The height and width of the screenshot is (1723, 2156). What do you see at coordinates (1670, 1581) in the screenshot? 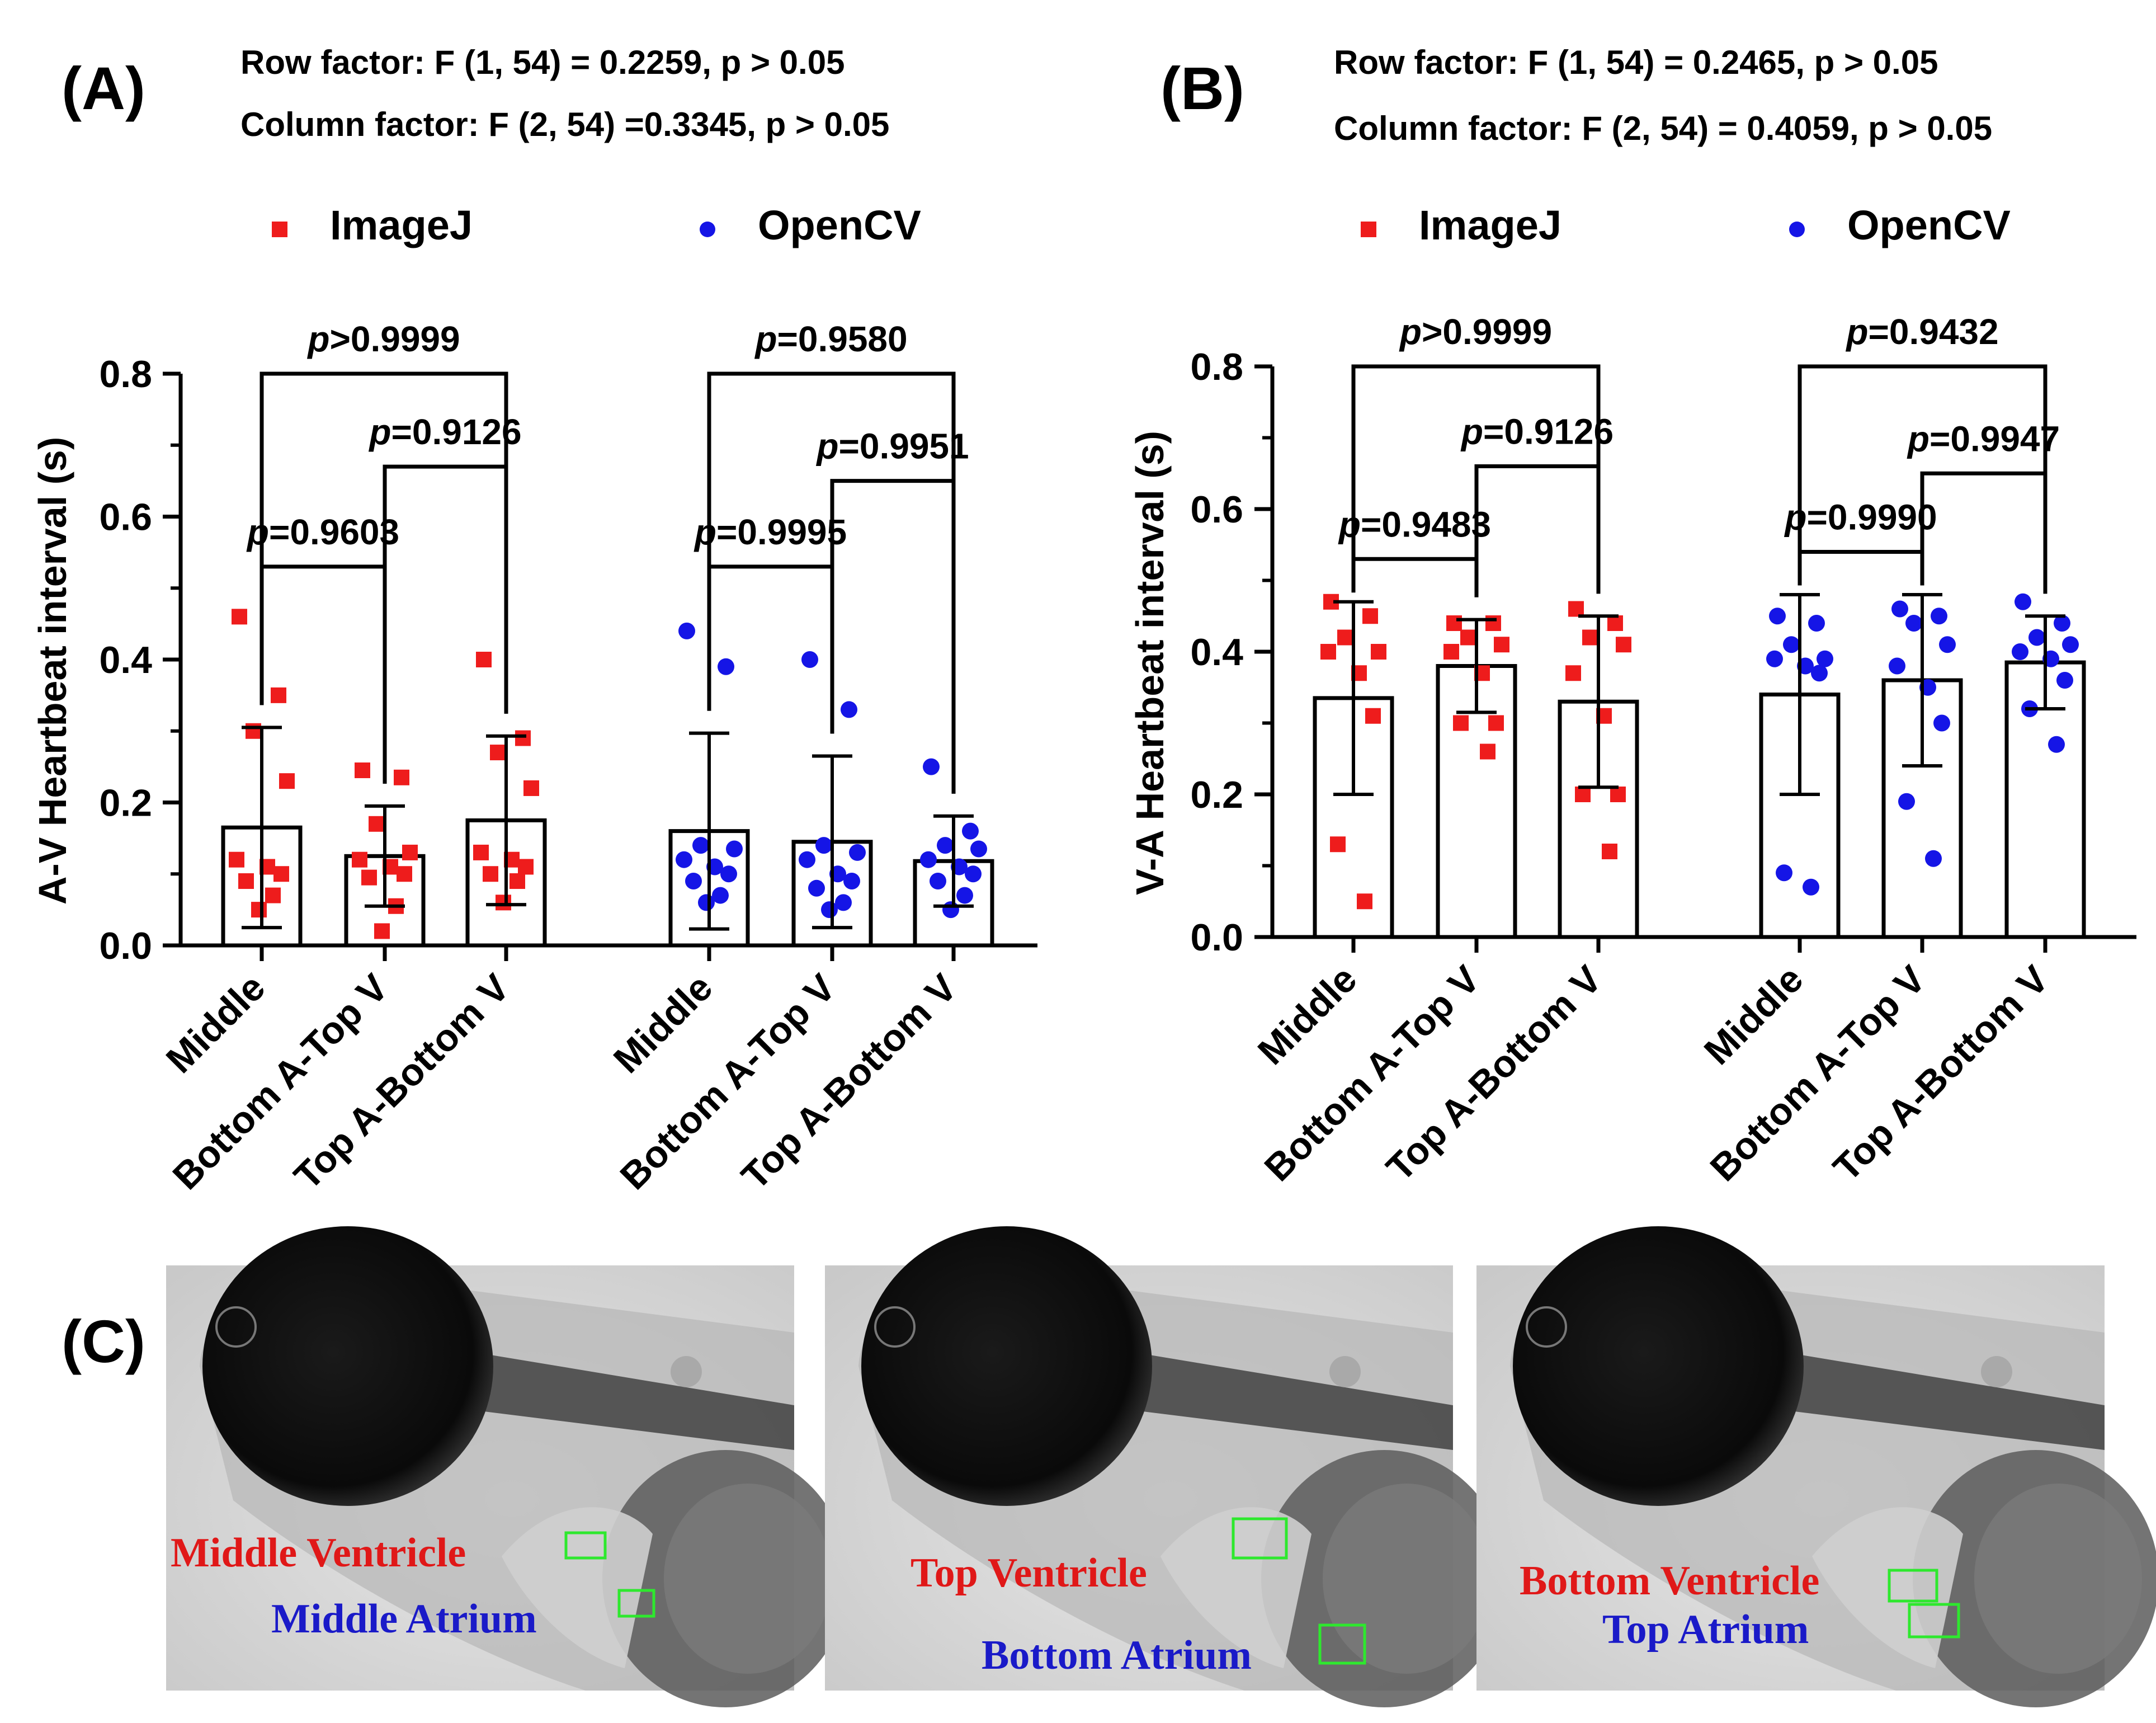
I see `ventricle-label: Bottom Ventricle` at bounding box center [1670, 1581].